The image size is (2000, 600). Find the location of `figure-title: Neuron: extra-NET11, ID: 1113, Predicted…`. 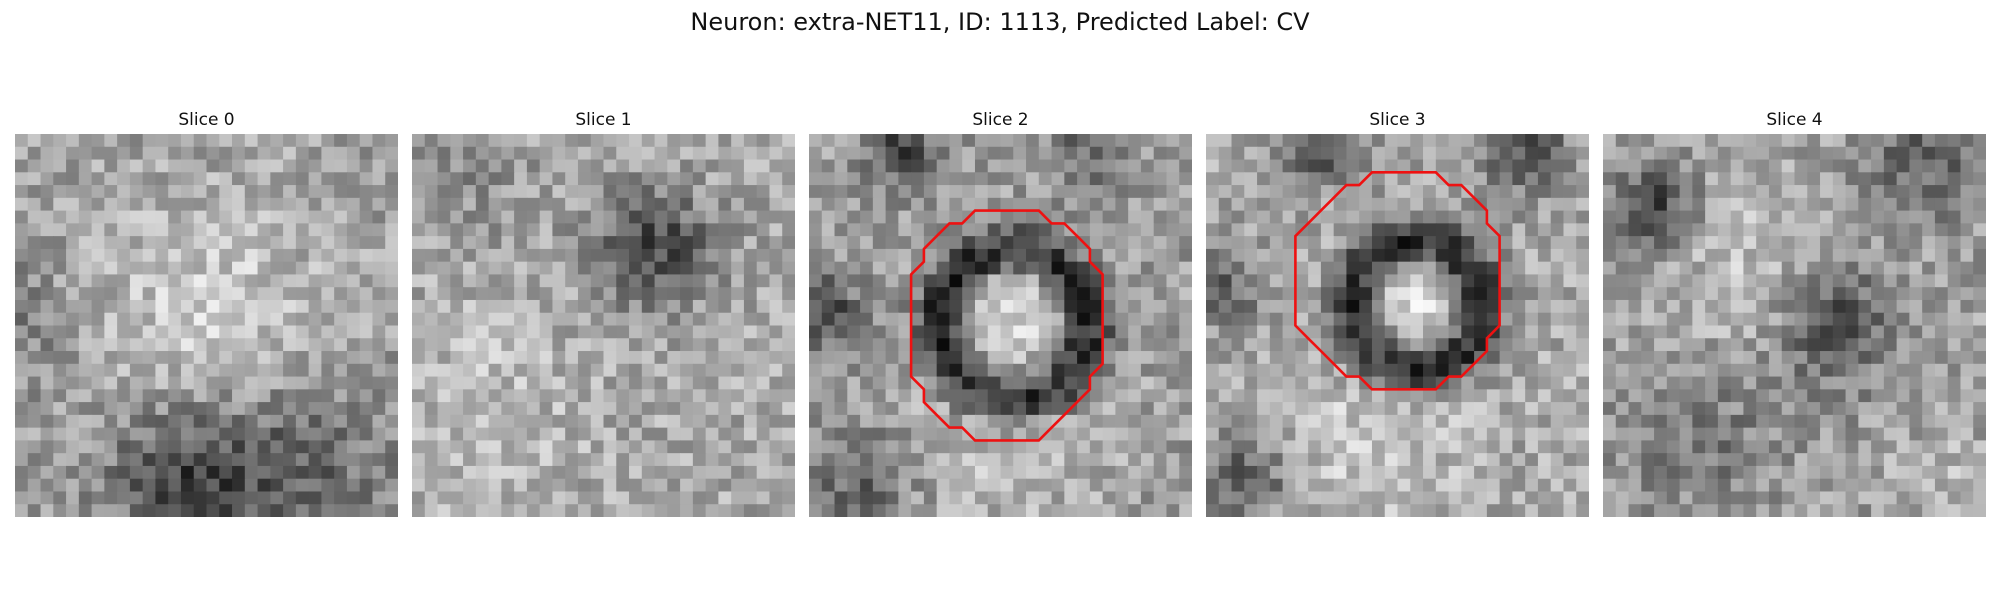

figure-title: Neuron: extra-NET11, ID: 1113, Predicted… is located at coordinates (1000, 22).